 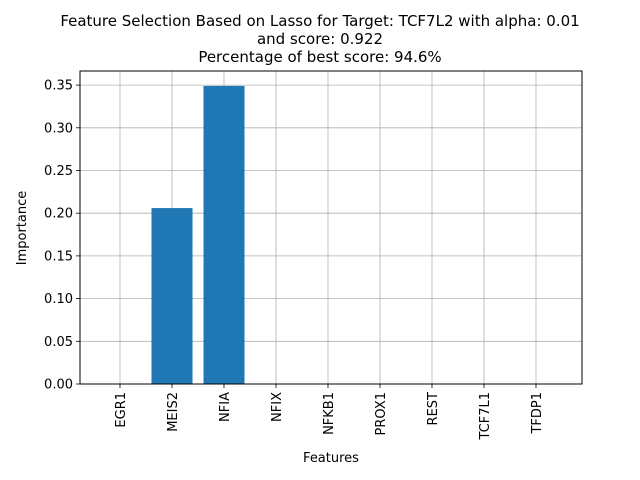 What do you see at coordinates (433, 408) in the screenshot?
I see `x-tick-label: REST` at bounding box center [433, 408].